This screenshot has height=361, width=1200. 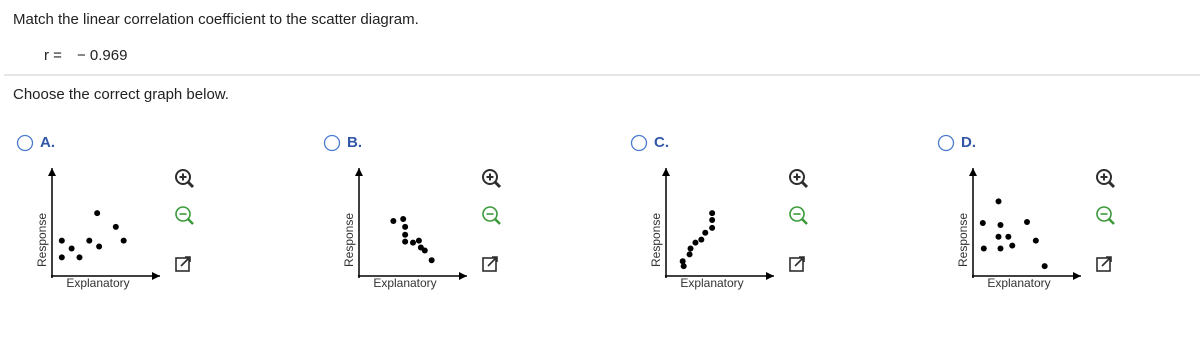 I want to click on option: C. Explanatory Response, so click(x=719, y=212).